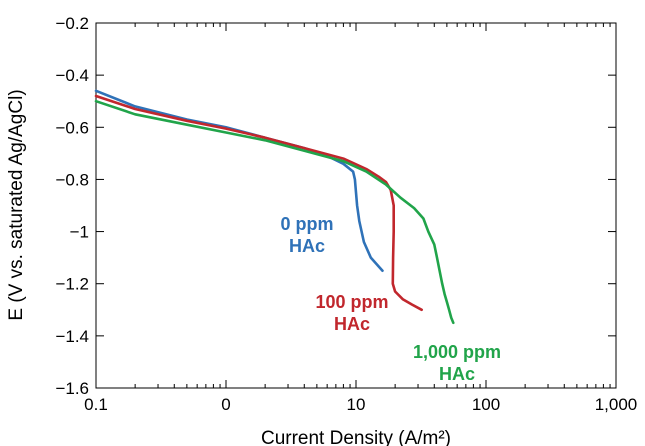  What do you see at coordinates (225, 404) in the screenshot?
I see `x-tick-label: 0` at bounding box center [225, 404].